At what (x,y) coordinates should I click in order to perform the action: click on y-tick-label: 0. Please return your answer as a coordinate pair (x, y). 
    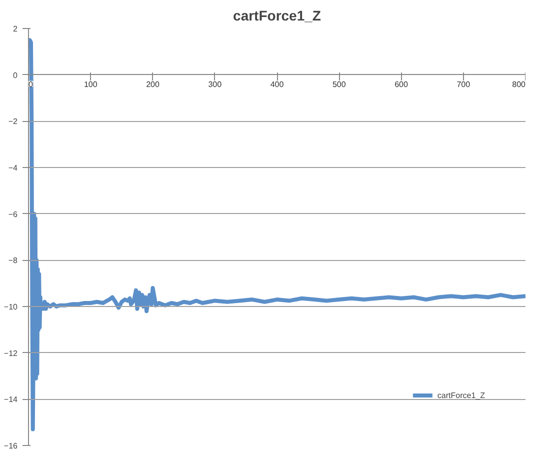
    Looking at the image, I should click on (15, 75).